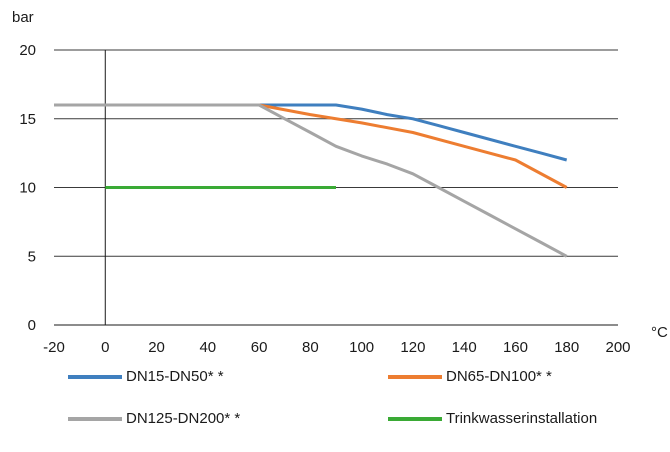  Describe the element at coordinates (95, 376) in the screenshot. I see `legend-swatch-dn15-dn50` at that location.